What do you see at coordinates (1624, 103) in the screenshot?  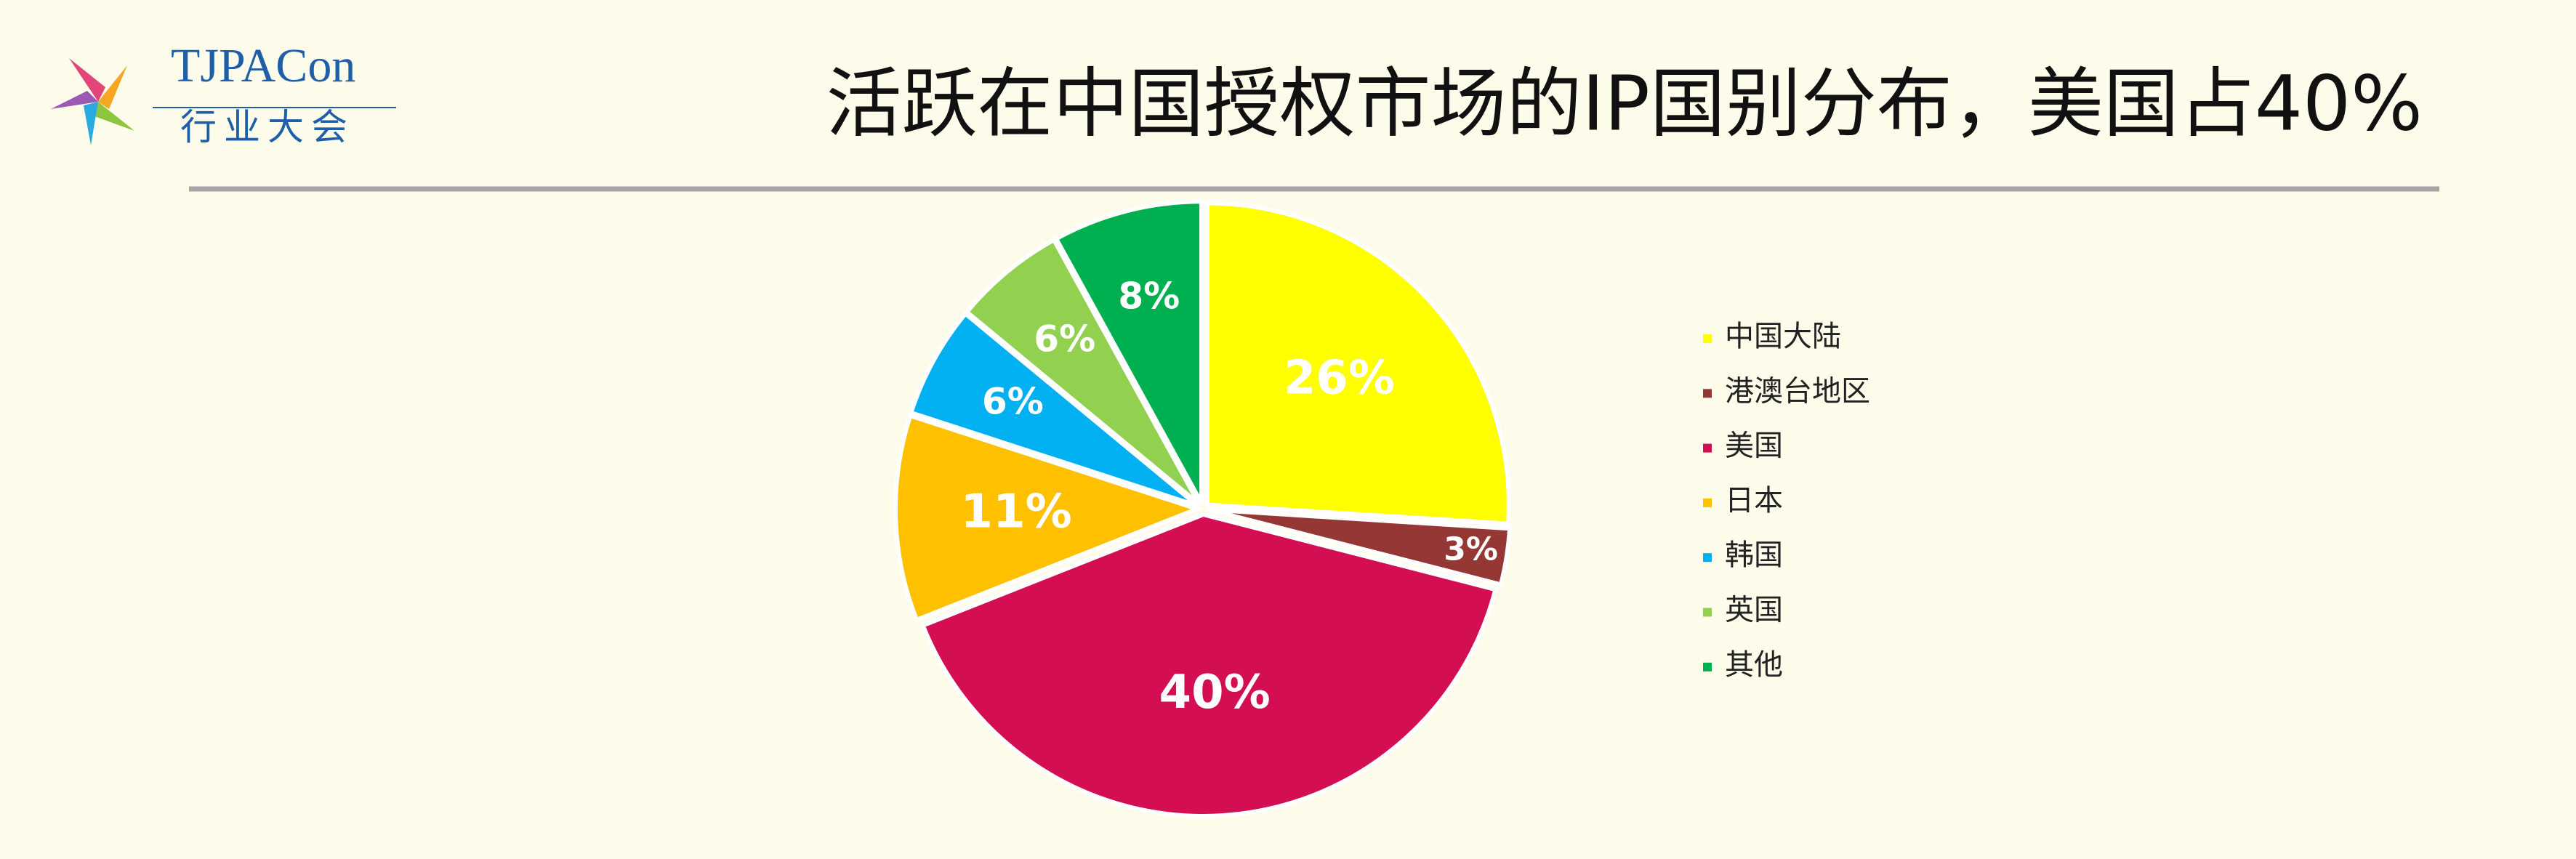 I see `chart-title: 活跃在中国授权市场的IP国别分布，美国占40%` at bounding box center [1624, 103].